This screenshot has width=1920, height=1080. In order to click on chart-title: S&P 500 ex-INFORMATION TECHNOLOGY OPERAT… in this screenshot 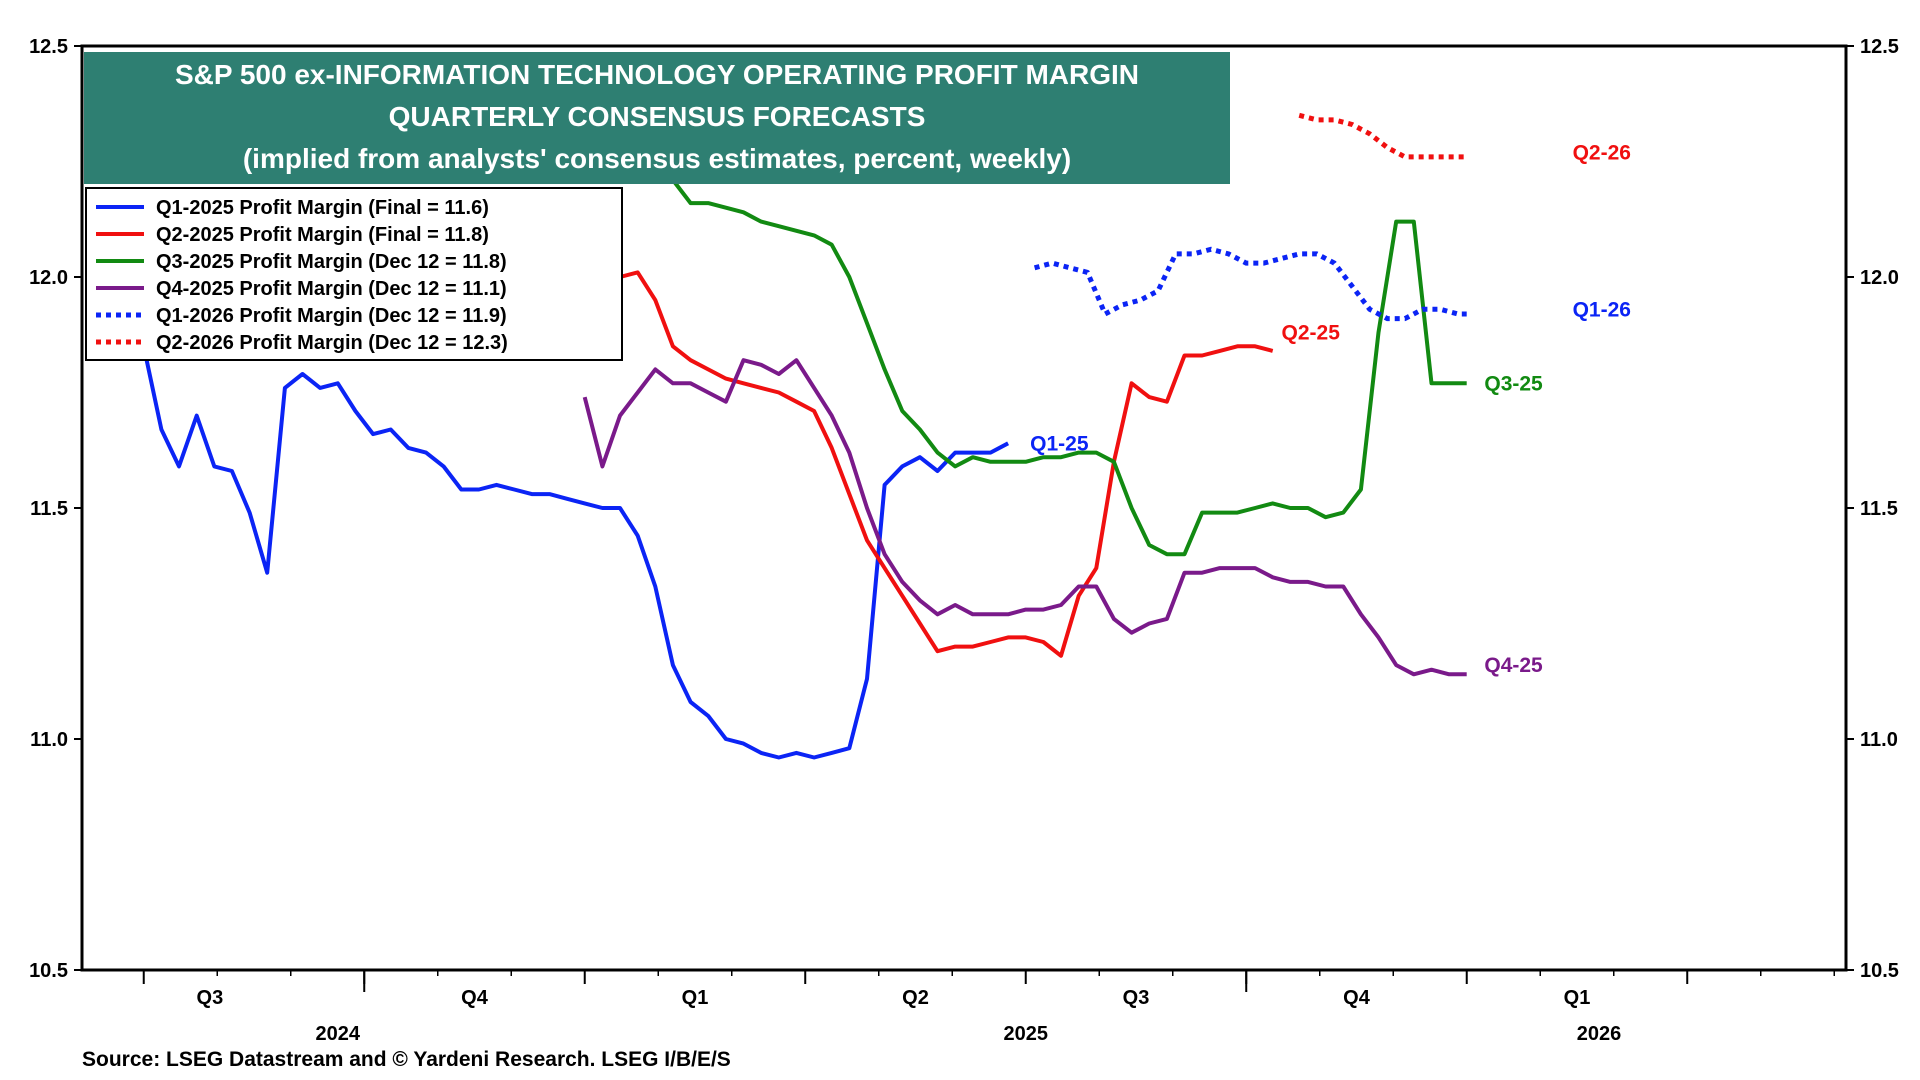, I will do `click(657, 74)`.